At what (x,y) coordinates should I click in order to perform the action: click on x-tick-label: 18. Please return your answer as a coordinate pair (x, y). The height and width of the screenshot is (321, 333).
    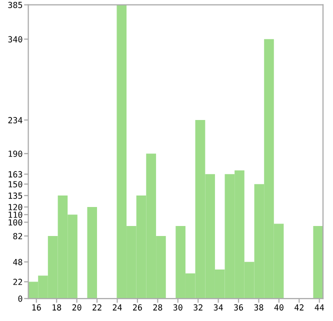
    Looking at the image, I should click on (57, 307).